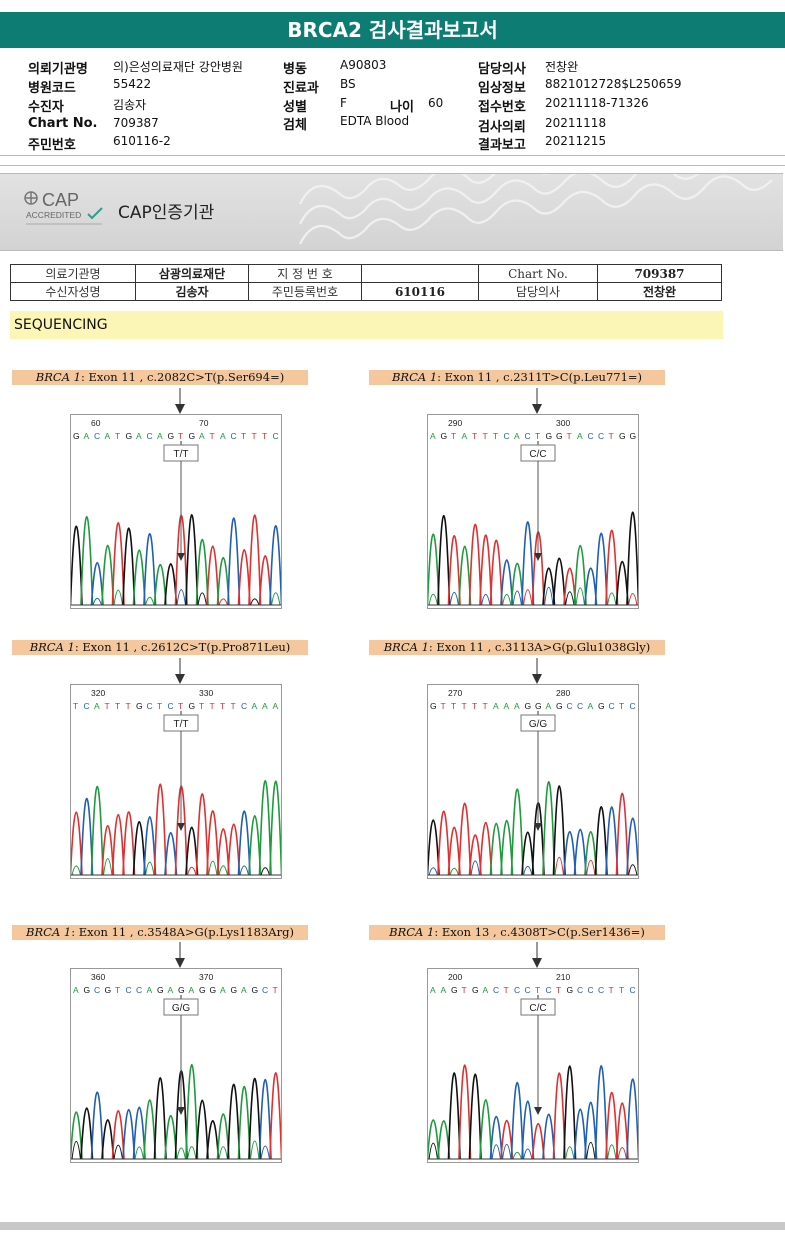 The image size is (785, 1240). Describe the element at coordinates (52, 647) in the screenshot. I see `gene-name: BRCA 1` at that location.